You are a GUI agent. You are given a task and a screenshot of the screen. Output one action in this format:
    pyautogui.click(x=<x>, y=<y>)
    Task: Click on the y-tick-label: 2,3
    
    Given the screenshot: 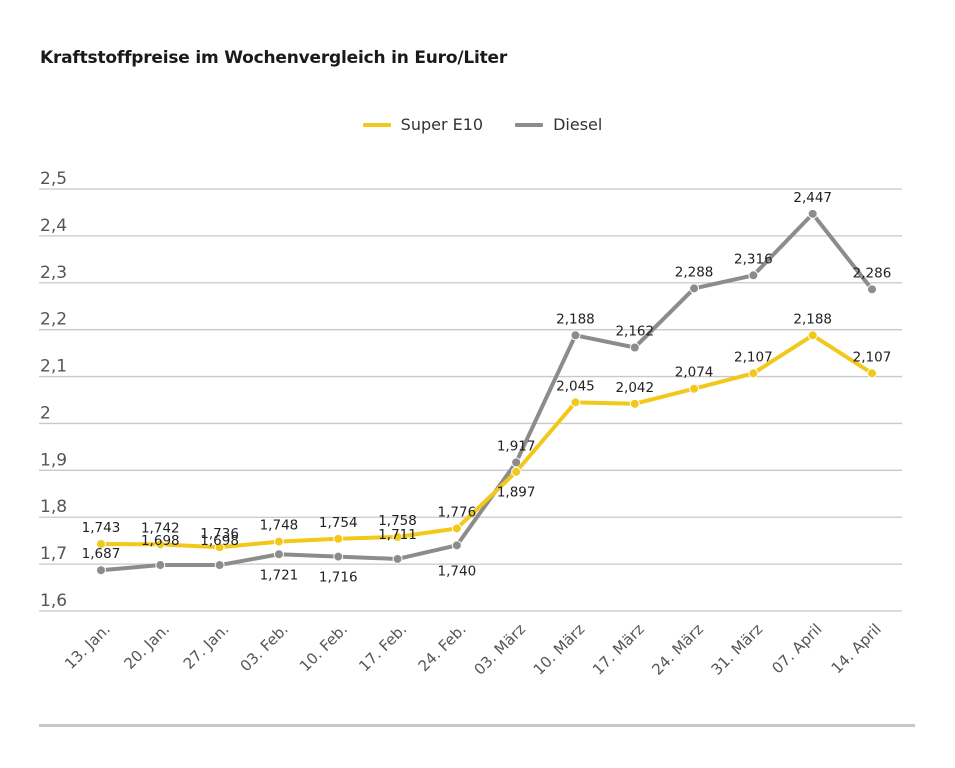 What is the action you would take?
    pyautogui.click(x=53, y=273)
    